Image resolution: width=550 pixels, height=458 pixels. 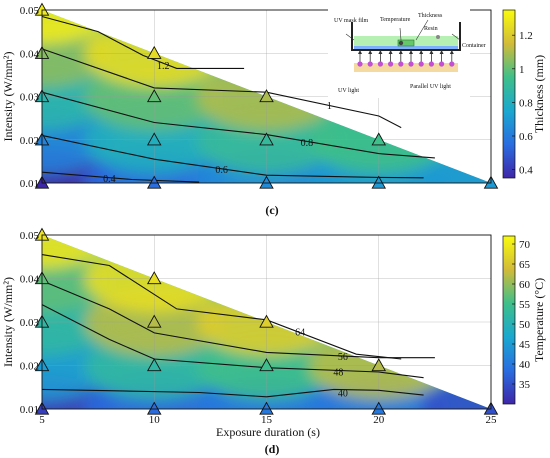 I want to click on leader-container, so click(x=456, y=37).